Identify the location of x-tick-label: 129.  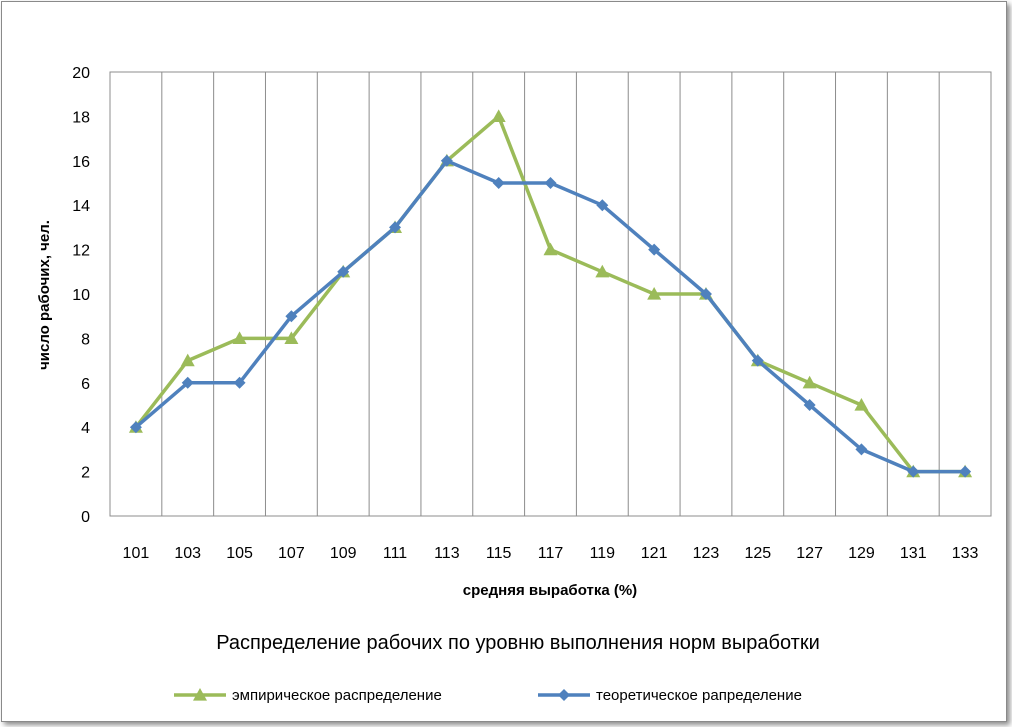
(861, 553).